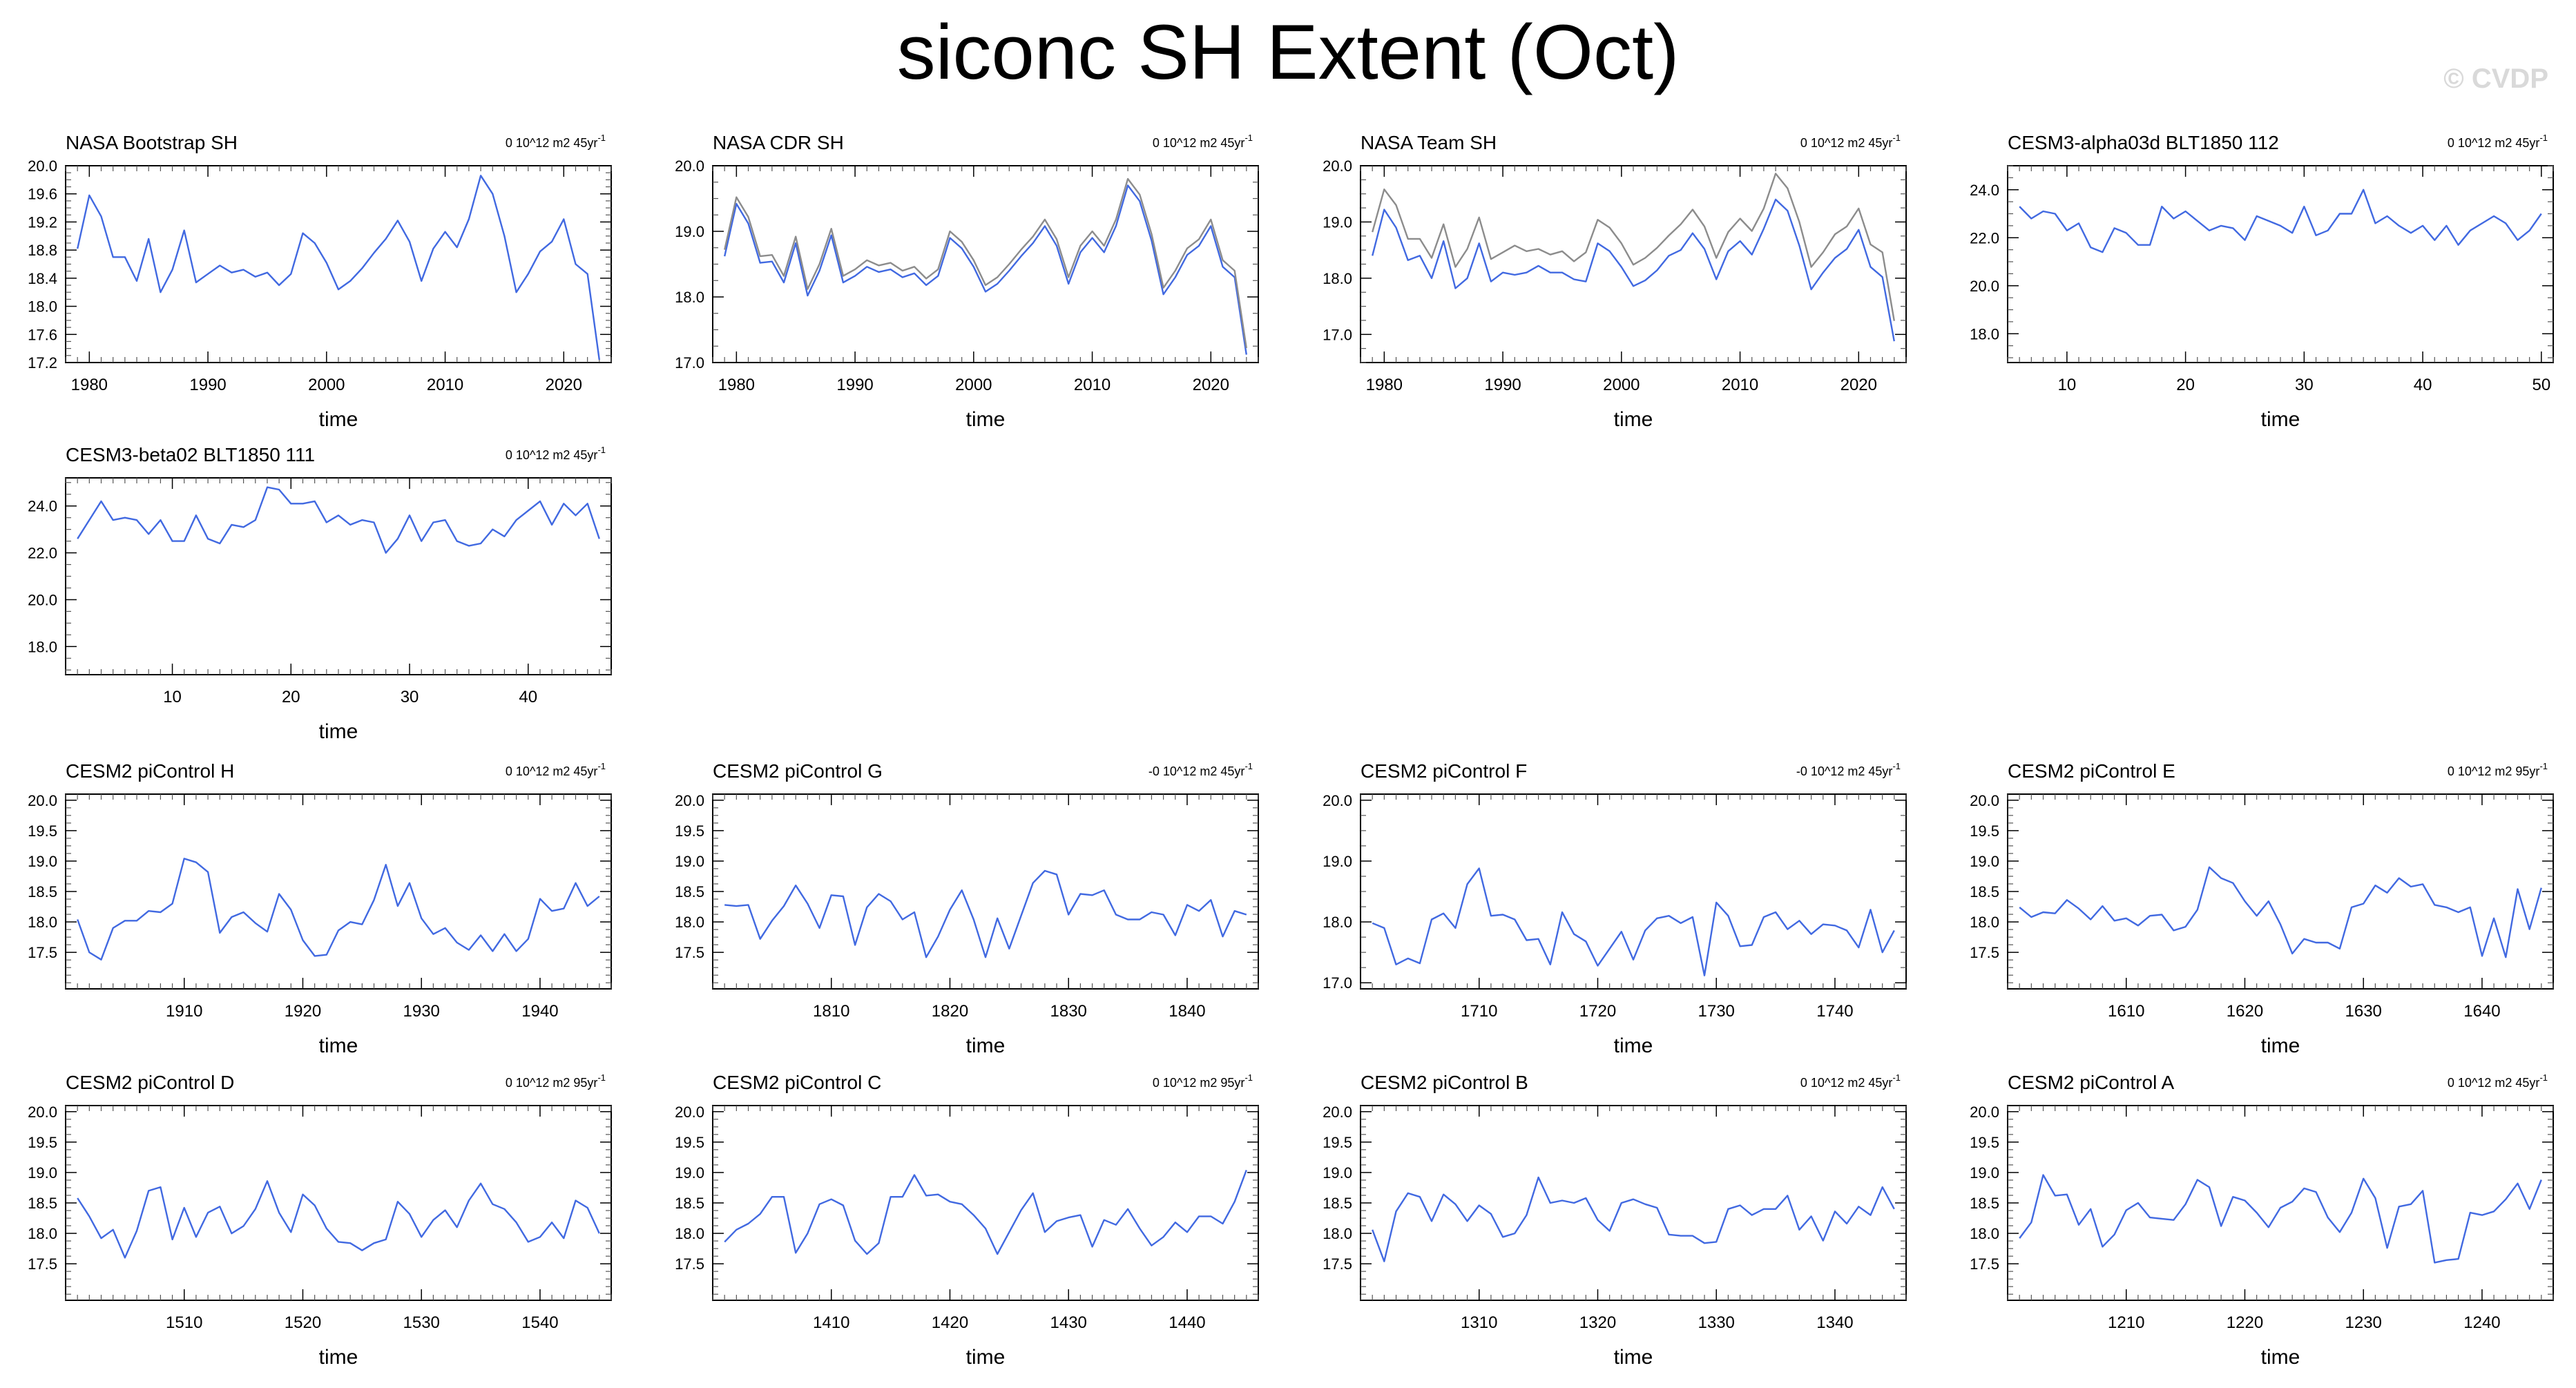 The height and width of the screenshot is (1388, 2576). I want to click on x-tick-label: 1310, so click(1479, 1322).